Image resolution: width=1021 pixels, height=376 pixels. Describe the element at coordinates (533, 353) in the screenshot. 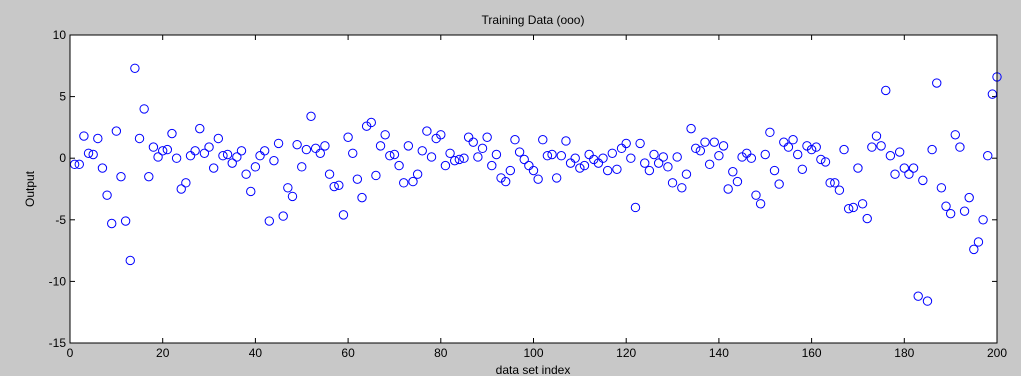

I see `x-tick-label: 100` at that location.